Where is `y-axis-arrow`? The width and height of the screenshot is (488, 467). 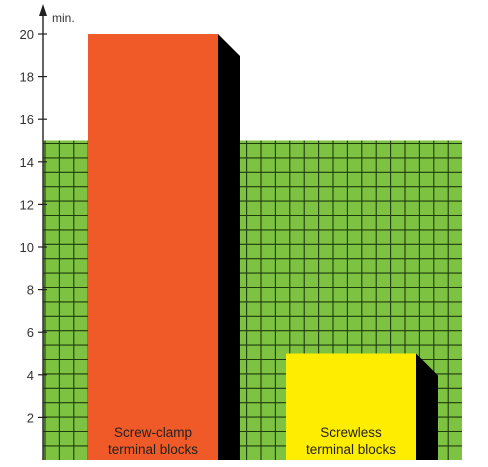
y-axis-arrow is located at coordinates (43, 10).